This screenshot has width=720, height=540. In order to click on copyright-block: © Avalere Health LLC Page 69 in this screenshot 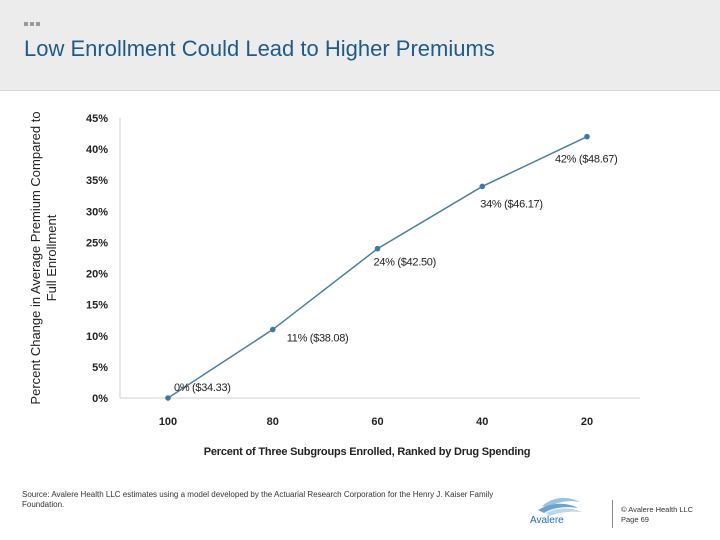, I will do `click(657, 515)`.